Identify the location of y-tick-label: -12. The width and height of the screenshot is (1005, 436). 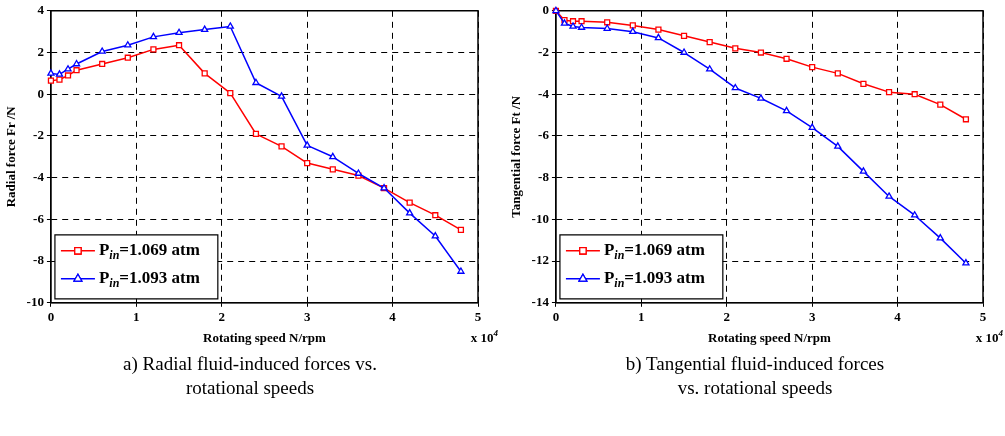
(540, 260).